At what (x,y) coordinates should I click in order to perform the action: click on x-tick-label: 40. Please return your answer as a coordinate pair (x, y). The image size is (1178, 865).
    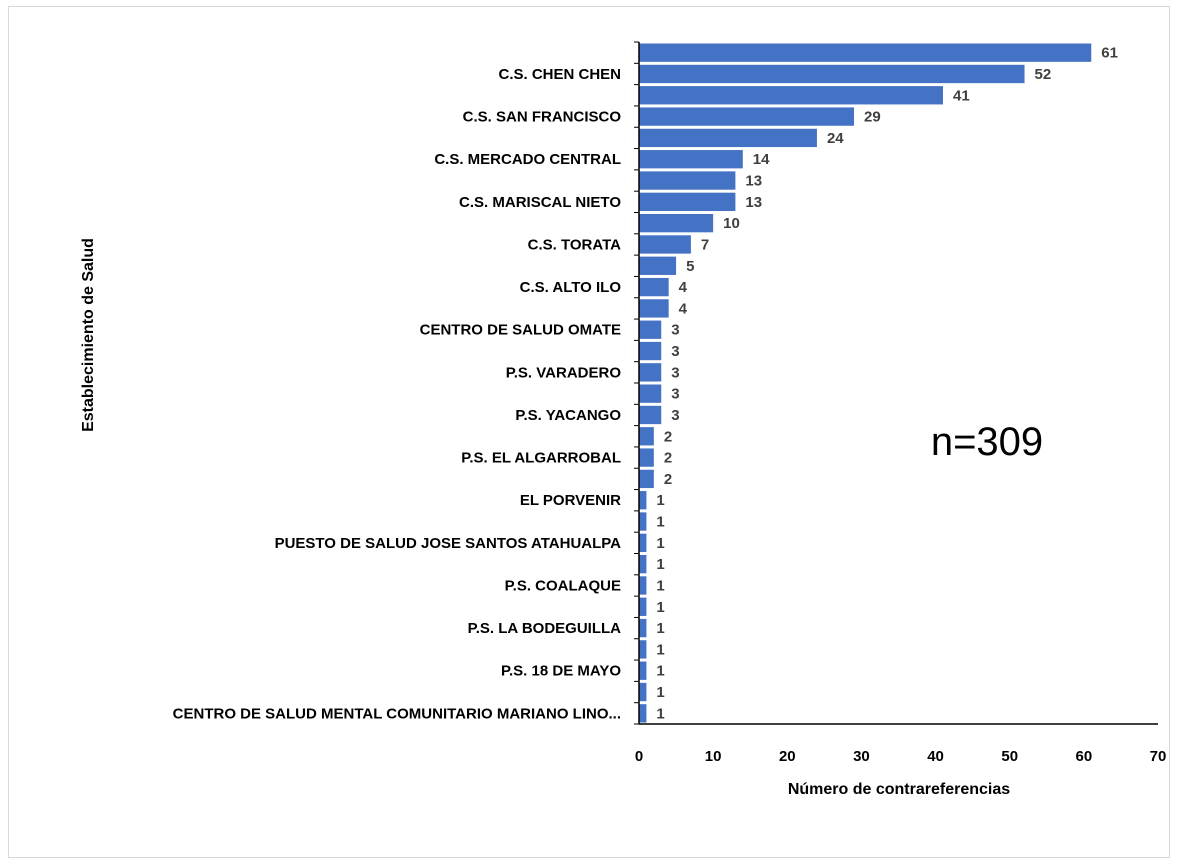
    Looking at the image, I should click on (935, 756).